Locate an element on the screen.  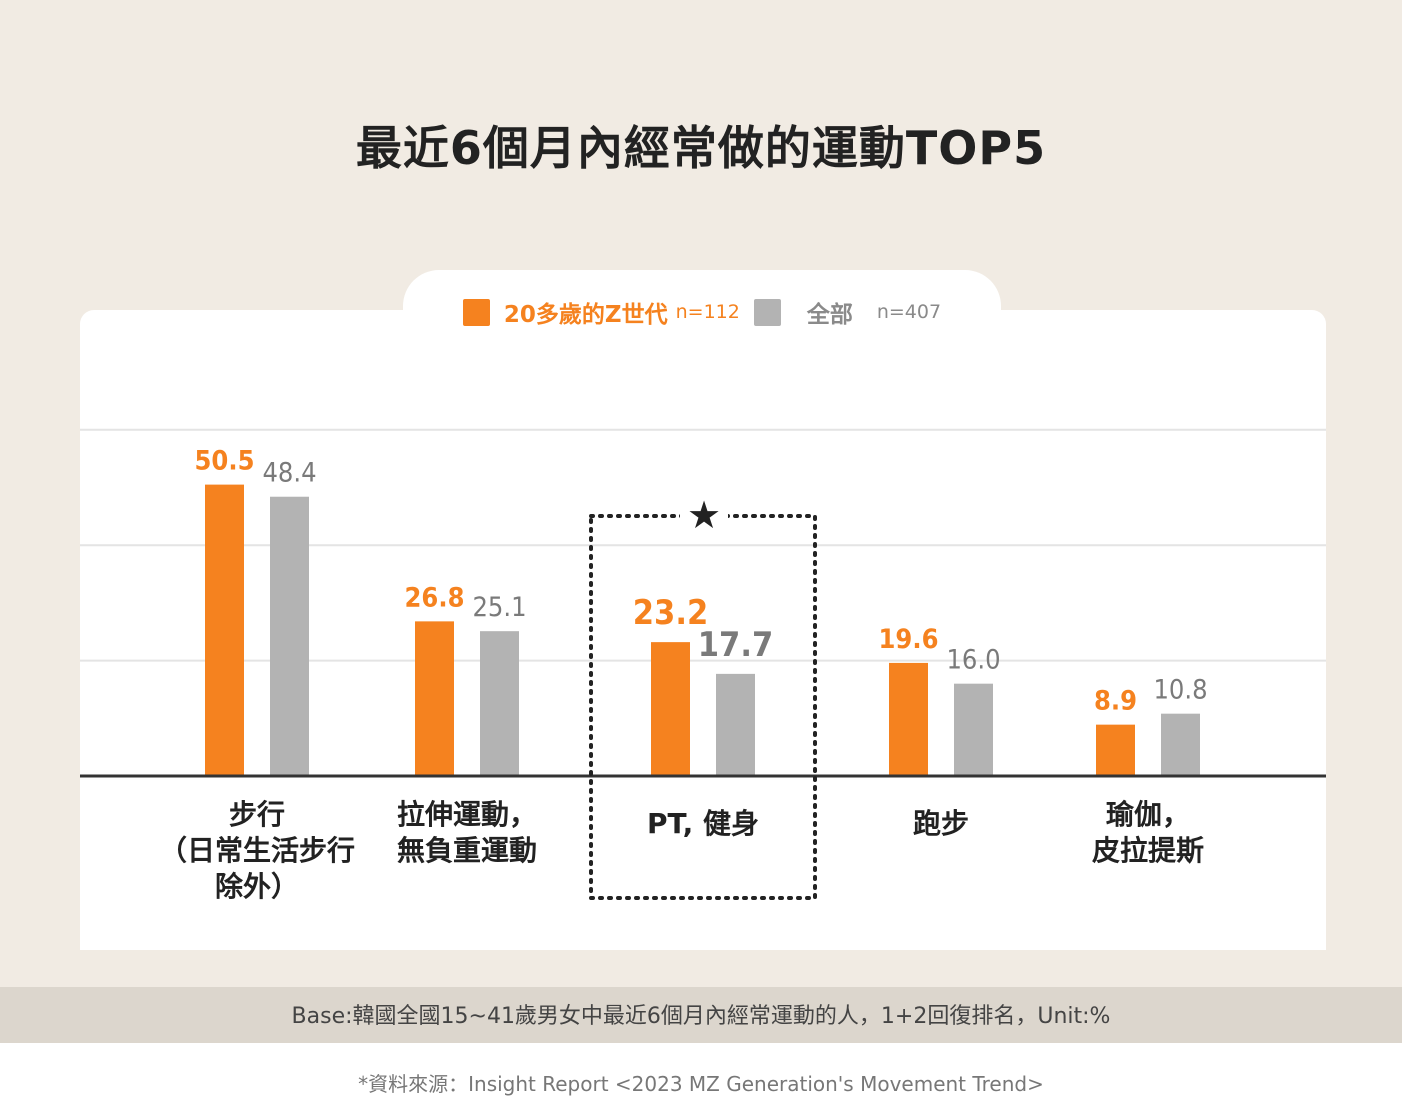
data-label-gen-z-5: 8.9 is located at coordinates (1115, 701).